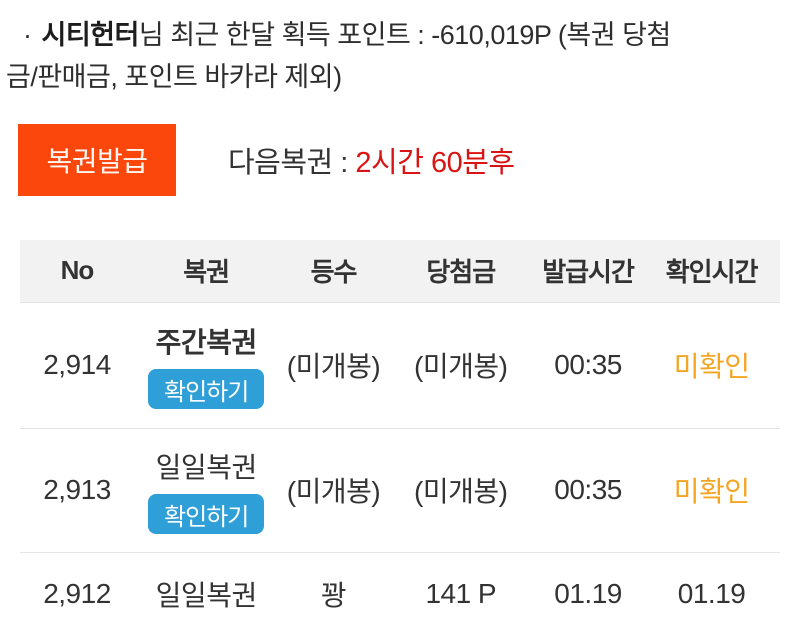 The image size is (800, 618). Describe the element at coordinates (435, 163) in the screenshot. I see `next-lottery-countdown: 2시간 60분후` at that location.